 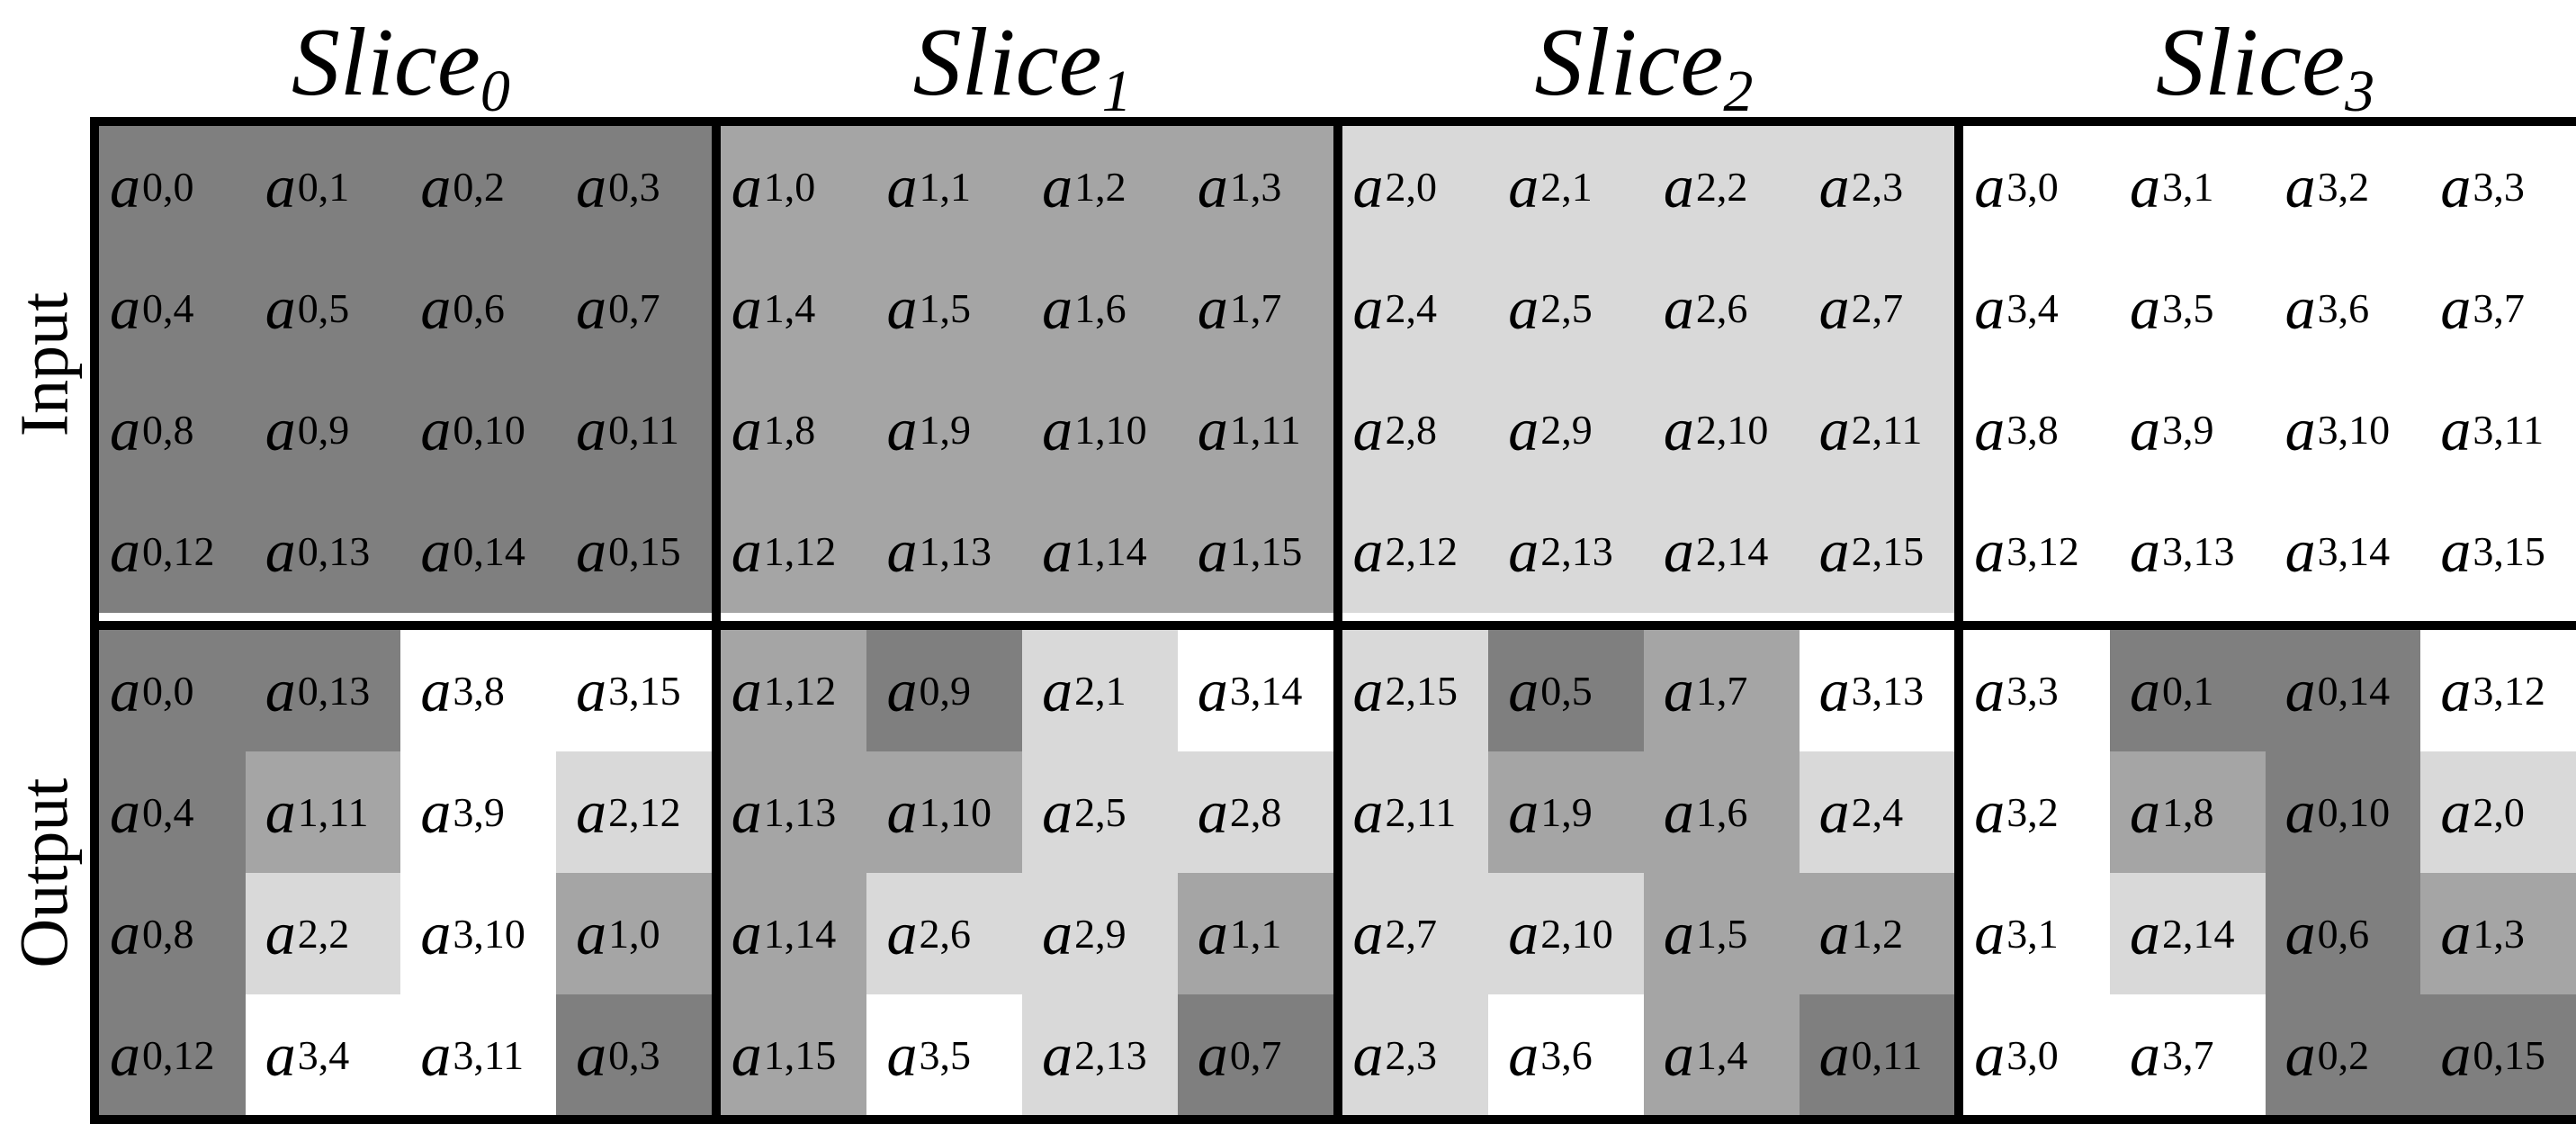 I want to click on output-cell: a 3,1, so click(x=2033, y=934).